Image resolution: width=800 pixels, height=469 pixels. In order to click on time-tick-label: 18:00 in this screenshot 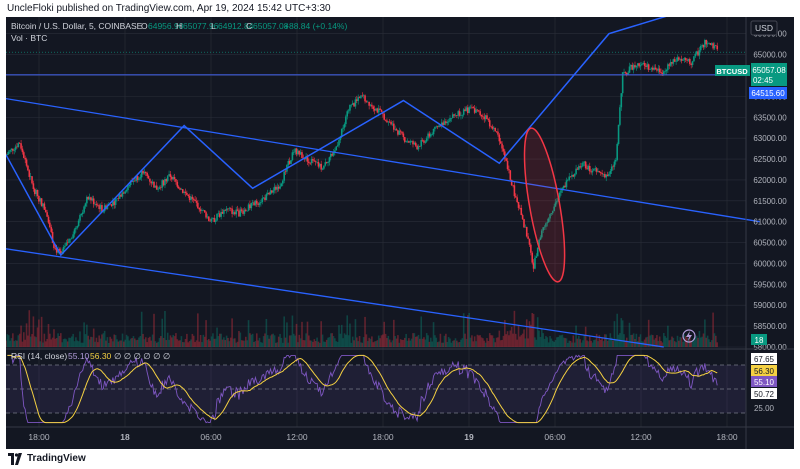, I will do `click(39, 437)`.